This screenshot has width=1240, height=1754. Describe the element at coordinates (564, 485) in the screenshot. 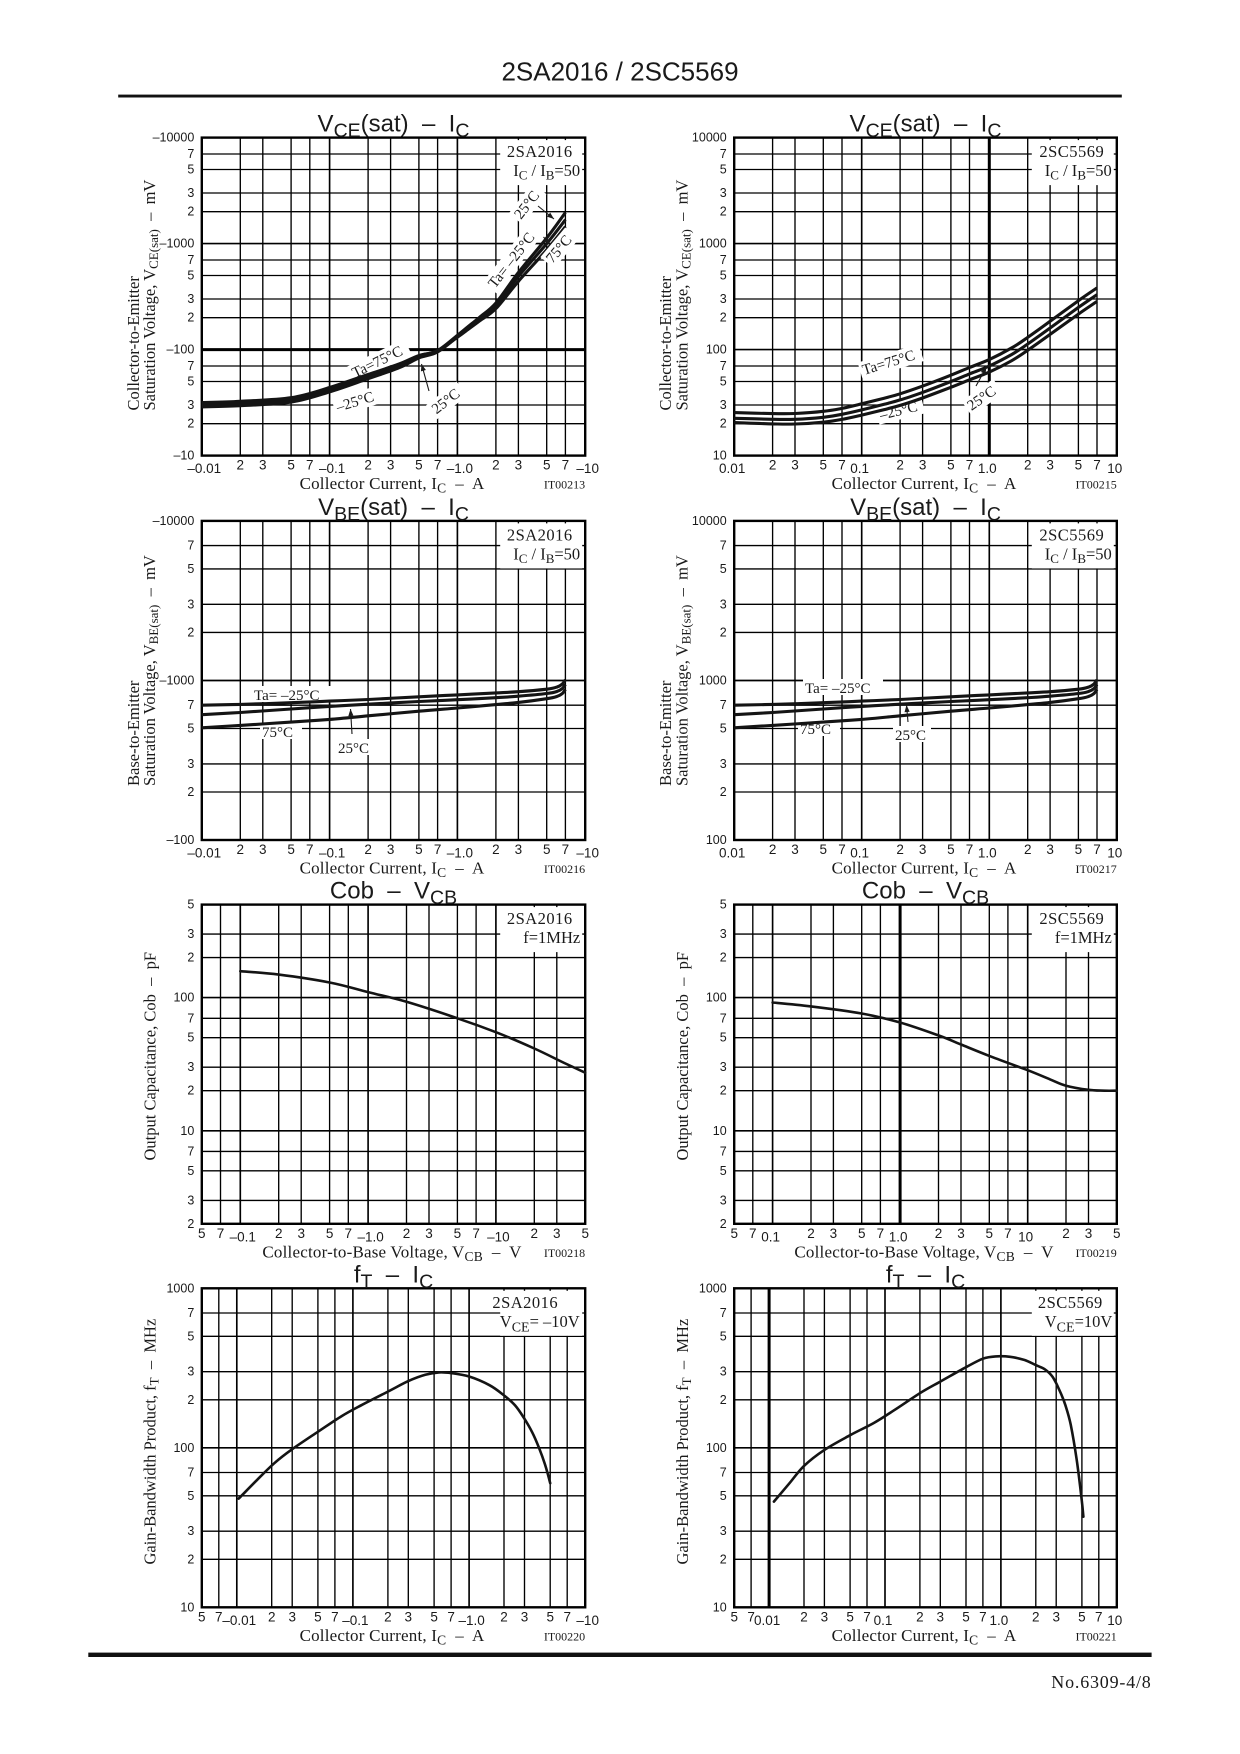

I see `svg-text: IT00213` at that location.